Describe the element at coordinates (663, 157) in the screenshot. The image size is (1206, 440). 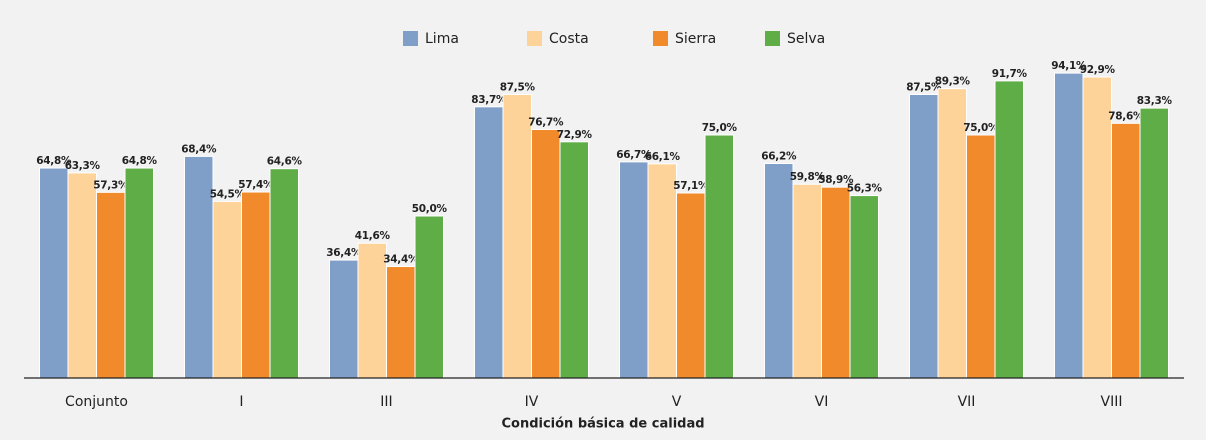
I see `value-label: 66,1%` at that location.